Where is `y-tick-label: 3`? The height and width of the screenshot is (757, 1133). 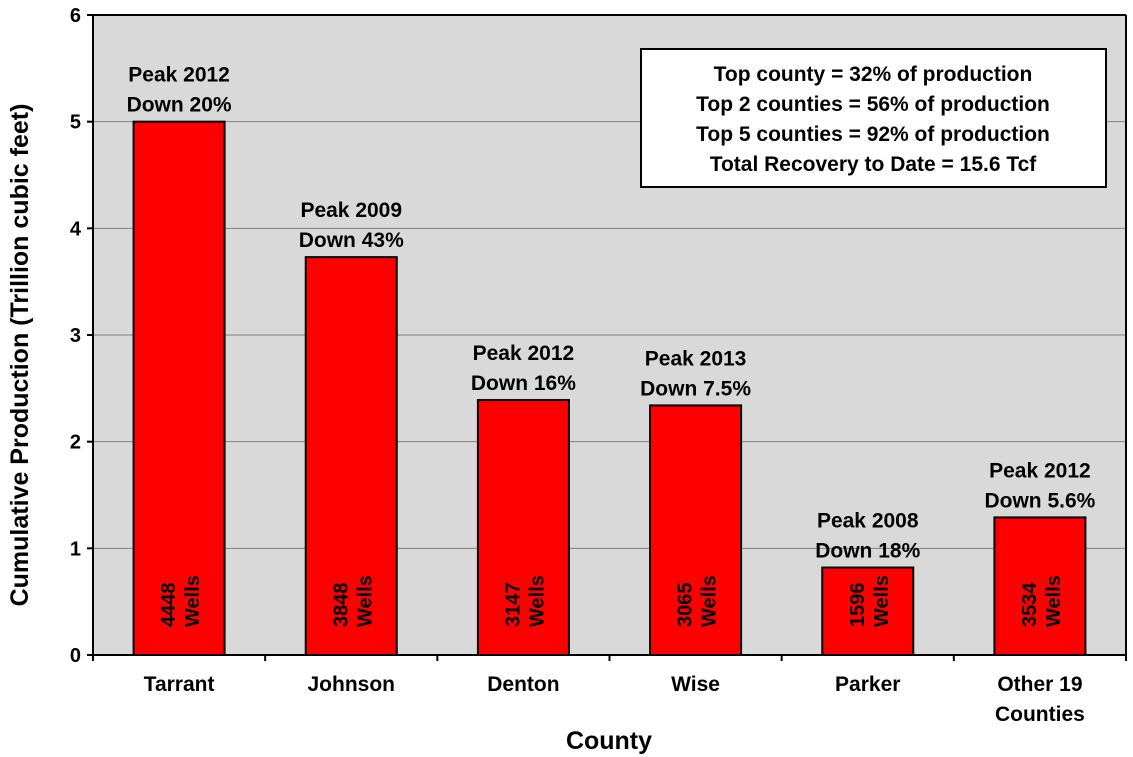
y-tick-label: 3 is located at coordinates (75, 336).